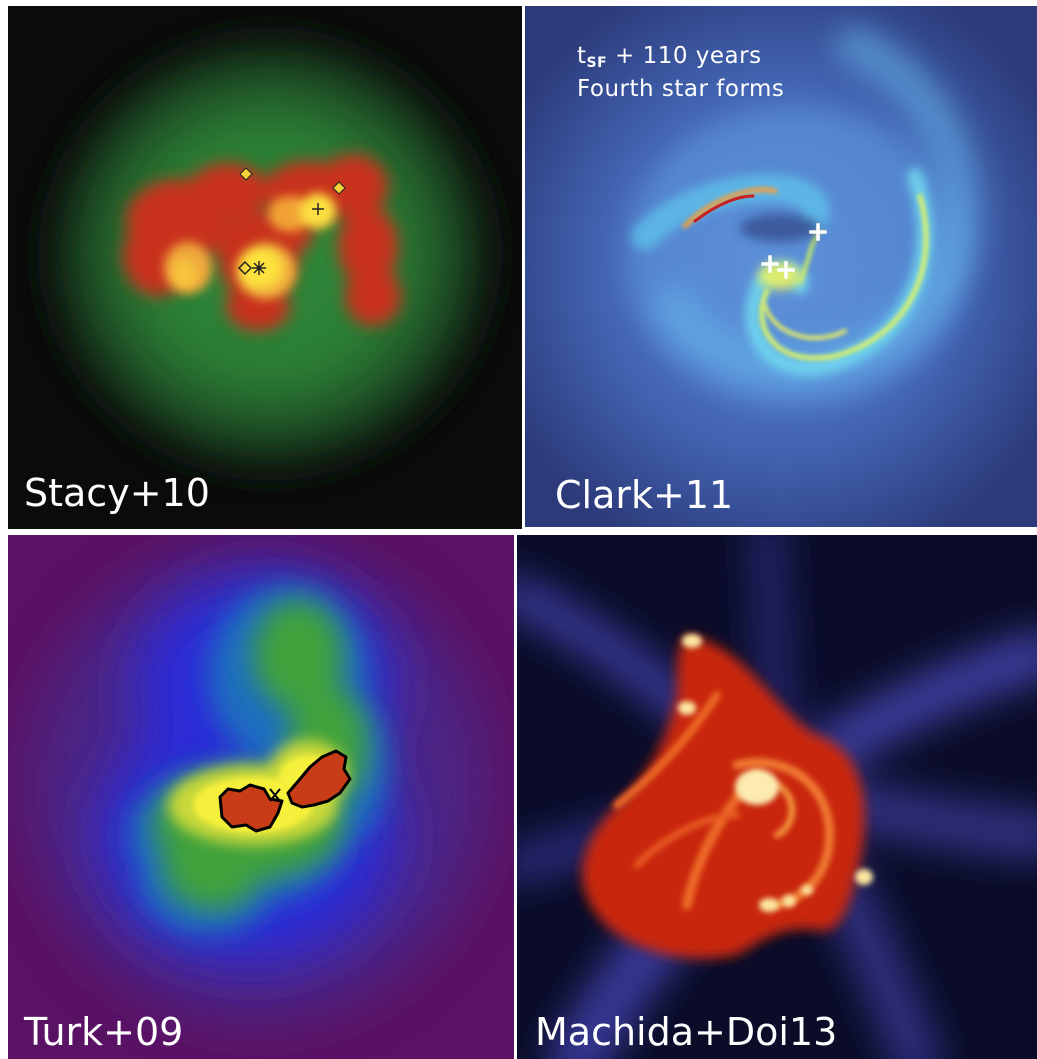 This screenshot has width=1037, height=1059. I want to click on stacy10-label: Stacy+10, so click(117, 493).